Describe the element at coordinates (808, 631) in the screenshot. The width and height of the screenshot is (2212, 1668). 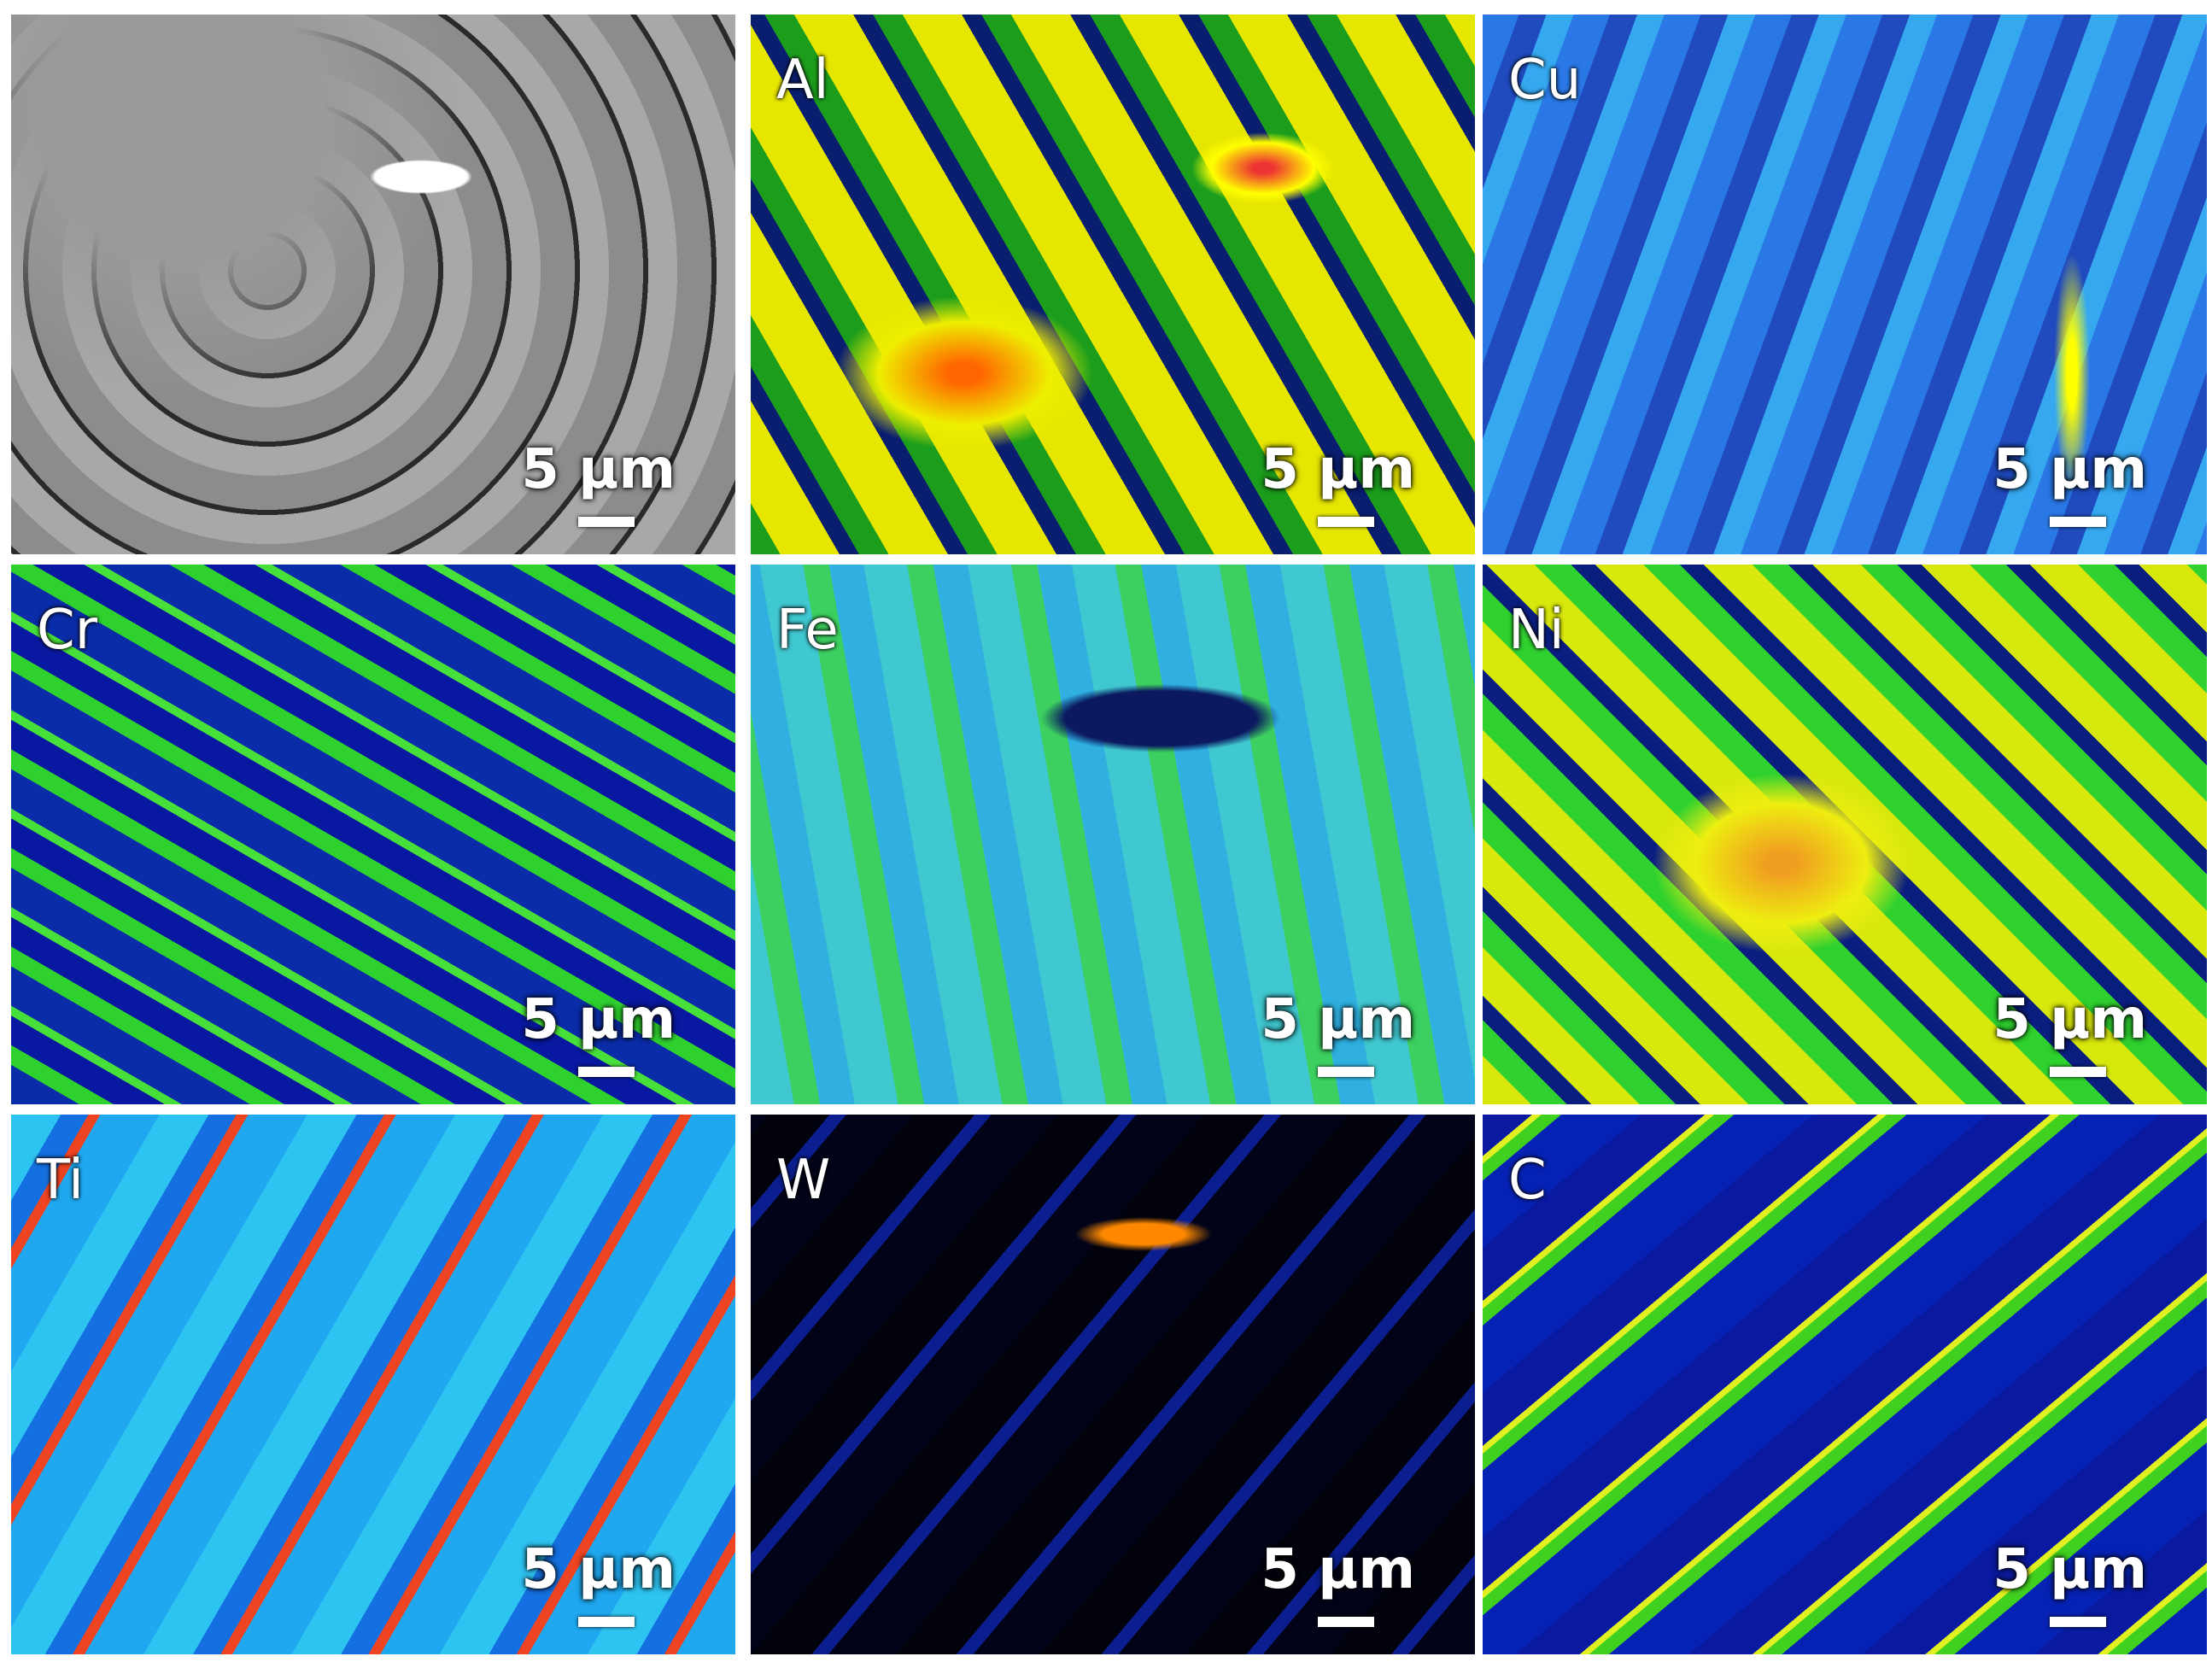
I see `element-label: Fe` at that location.